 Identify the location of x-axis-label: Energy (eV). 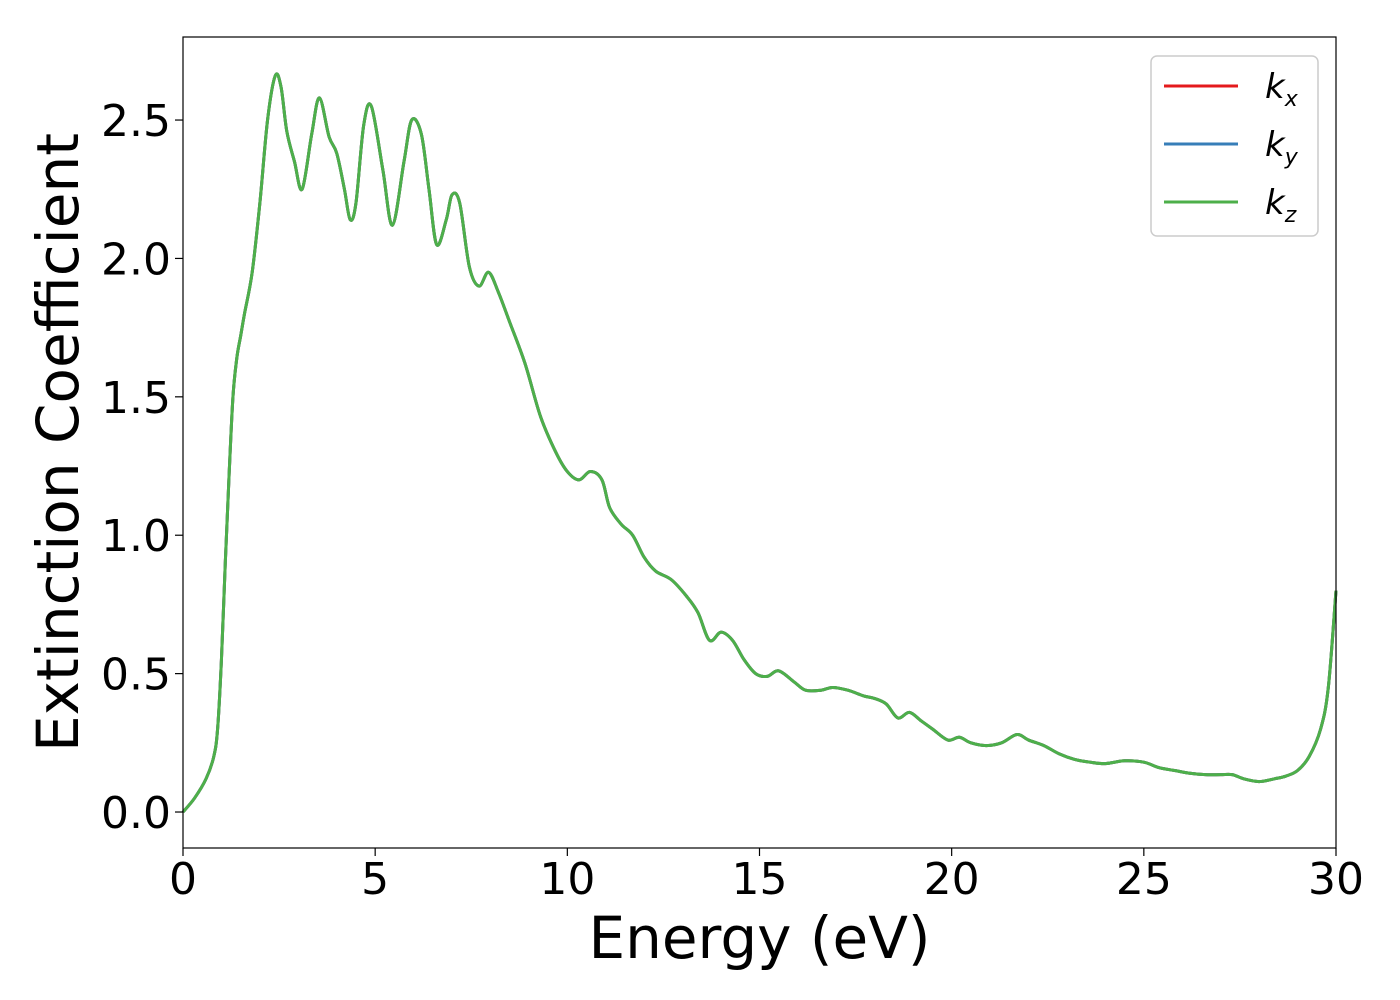
(759, 938).